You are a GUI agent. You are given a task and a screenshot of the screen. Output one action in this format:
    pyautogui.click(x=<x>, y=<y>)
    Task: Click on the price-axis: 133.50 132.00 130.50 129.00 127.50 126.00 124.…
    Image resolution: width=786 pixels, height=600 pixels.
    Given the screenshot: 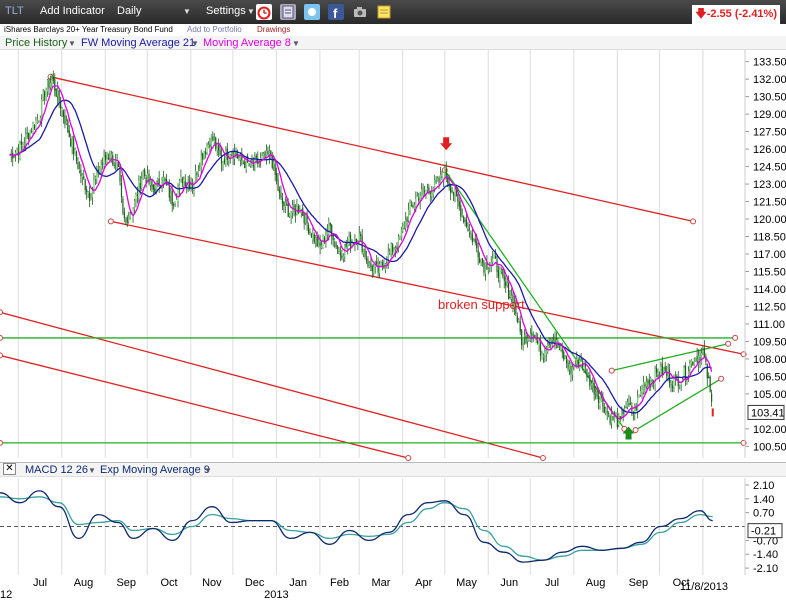 What is the action you would take?
    pyautogui.click(x=765, y=254)
    